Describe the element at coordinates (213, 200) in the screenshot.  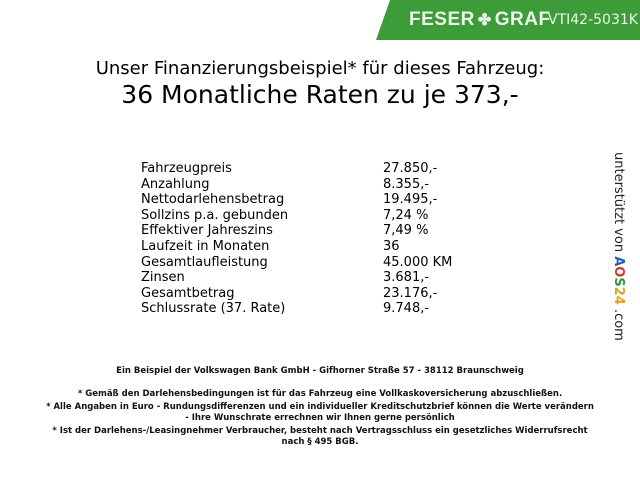
I see `row-label: Nettodarlehensbetrag` at that location.